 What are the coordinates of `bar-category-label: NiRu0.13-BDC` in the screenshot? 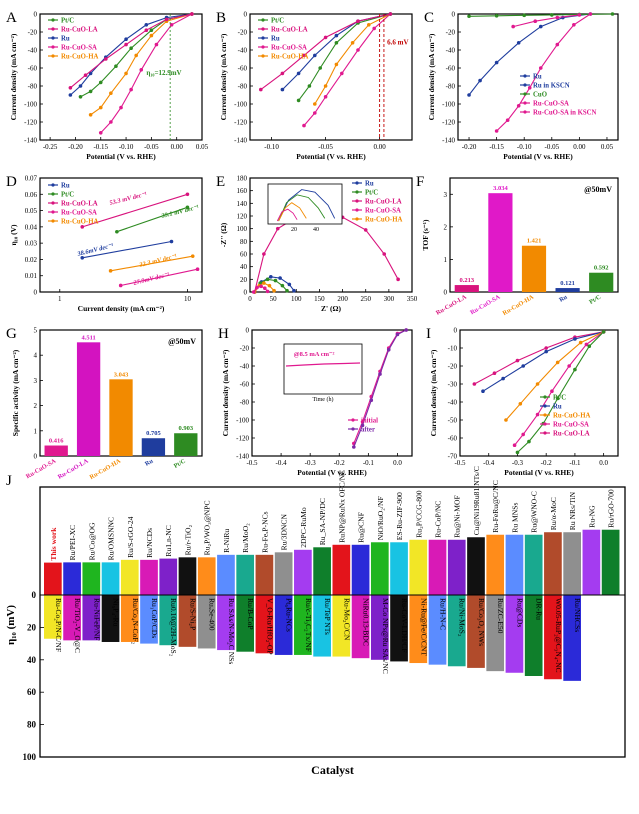 It's located at (366, 622).